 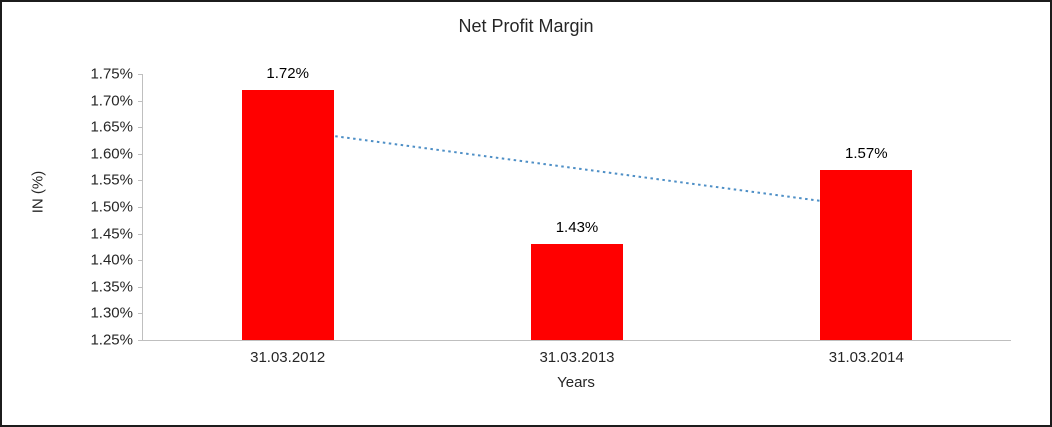 I want to click on y-tick-label: 1.25%, so click(x=111, y=340).